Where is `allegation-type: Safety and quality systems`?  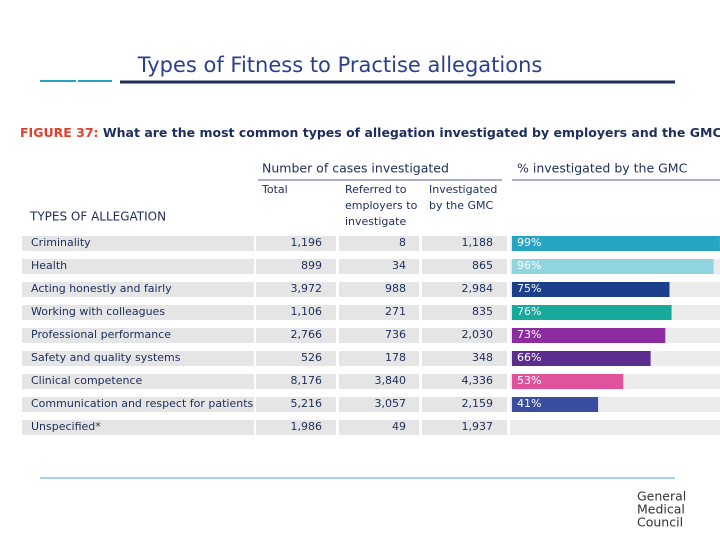
allegation-type: Safety and quality systems is located at coordinates (106, 357).